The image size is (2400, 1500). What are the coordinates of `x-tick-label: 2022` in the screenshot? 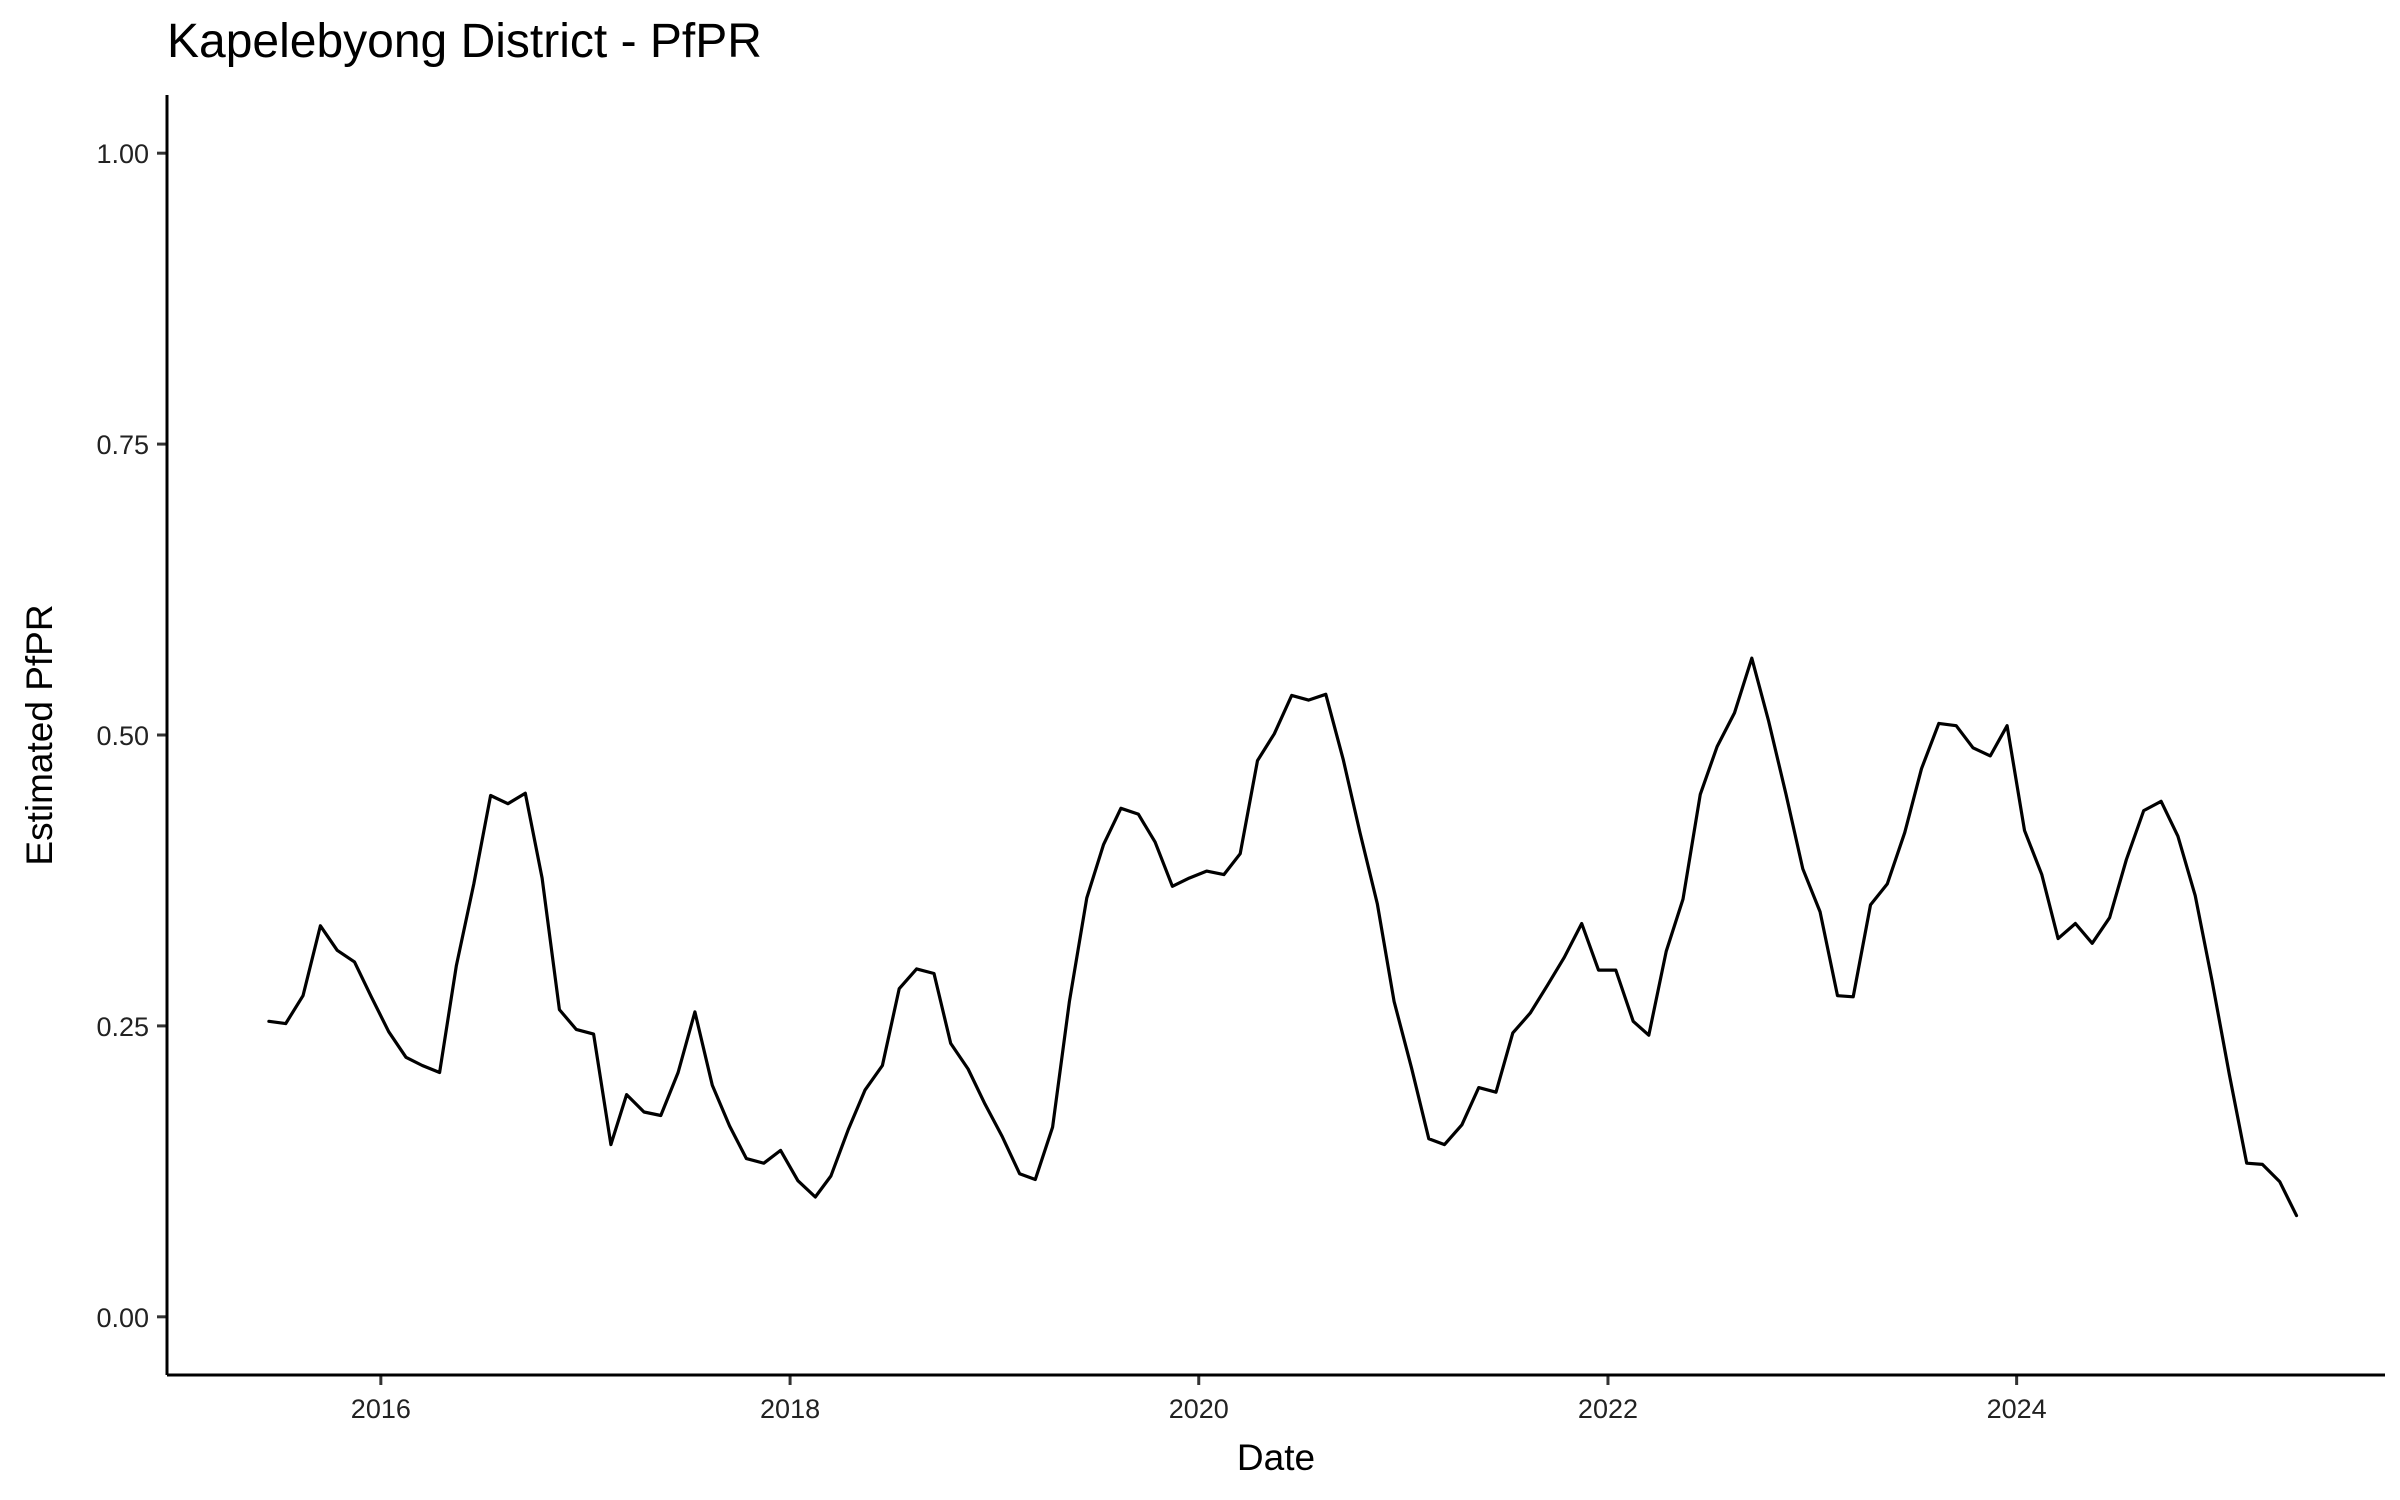 It's located at (1608, 1409).